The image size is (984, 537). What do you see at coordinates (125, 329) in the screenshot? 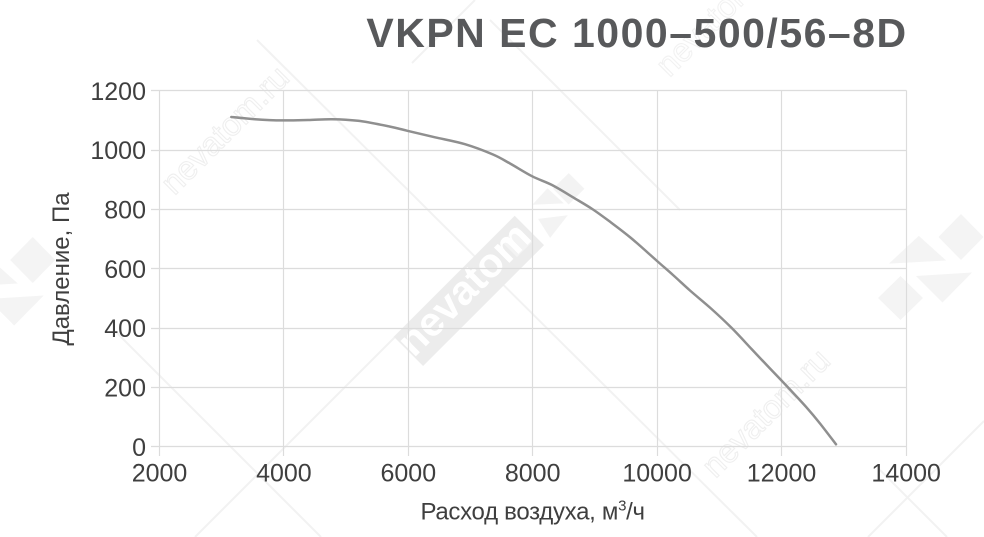
I see `svg-text: 400` at bounding box center [125, 329].